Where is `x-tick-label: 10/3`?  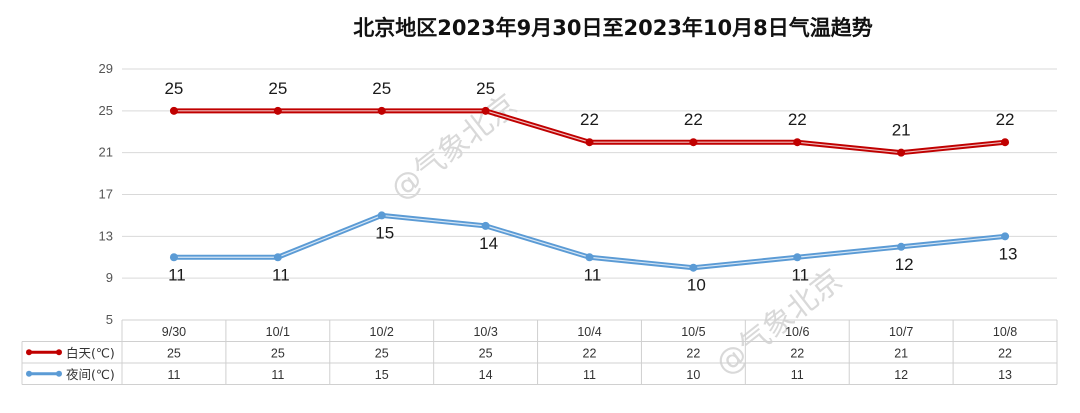 x-tick-label: 10/3 is located at coordinates (485, 332).